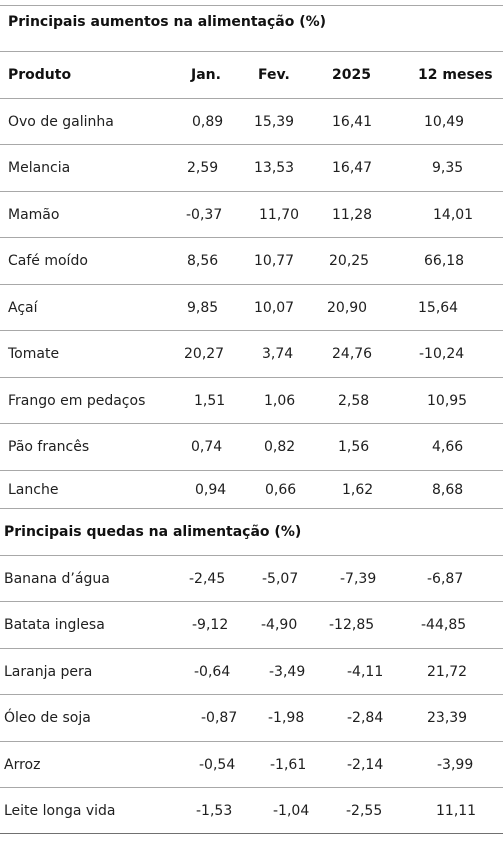 This screenshot has height=853, width=503. Describe the element at coordinates (57, 578) in the screenshot. I see `product-name: Banana d’água` at that location.